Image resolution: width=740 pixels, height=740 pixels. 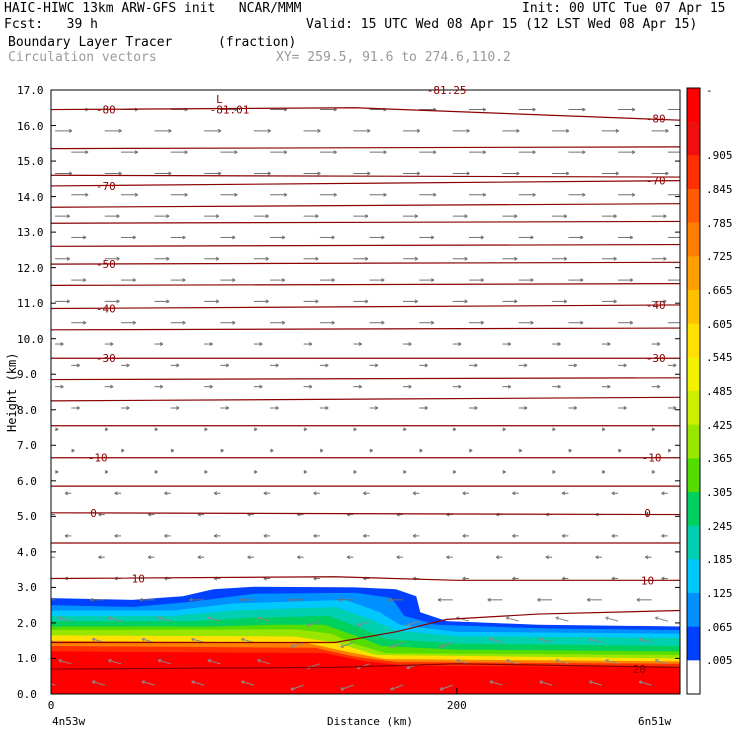 What do you see at coordinates (27, 375) in the screenshot?
I see `y-tick-label: 9.0` at bounding box center [27, 375].